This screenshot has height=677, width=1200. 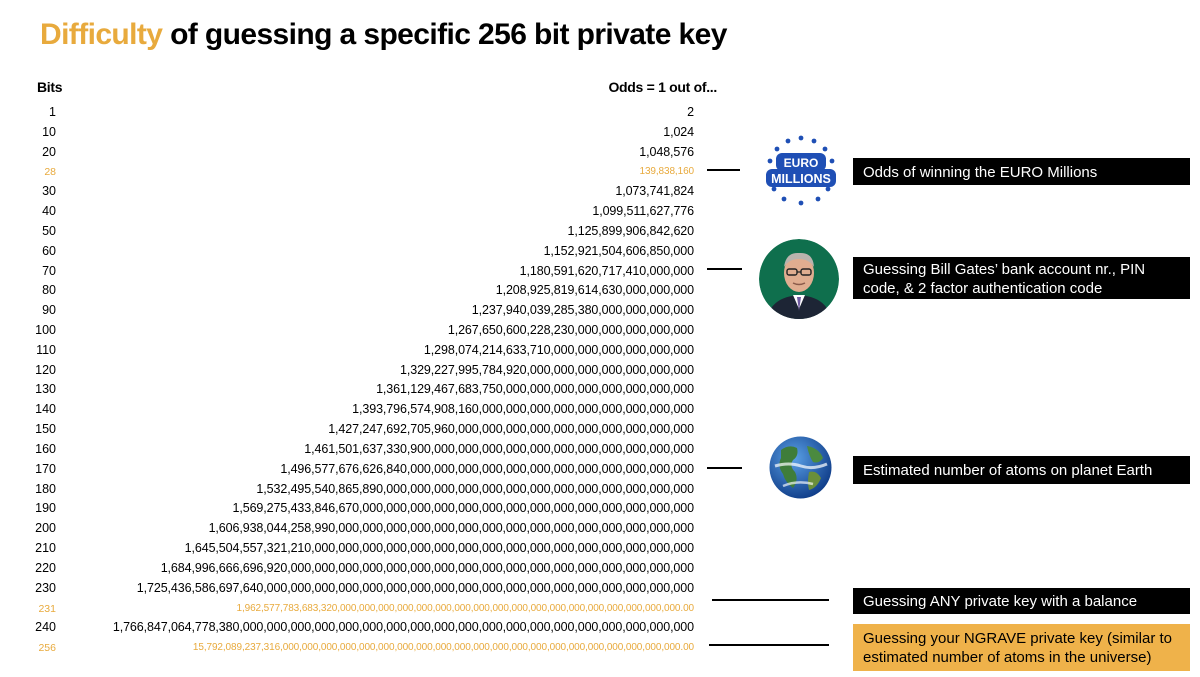 What do you see at coordinates (350, 272) in the screenshot?
I see `table-row: 70 1,180,591,620,717,410,000,000` at bounding box center [350, 272].